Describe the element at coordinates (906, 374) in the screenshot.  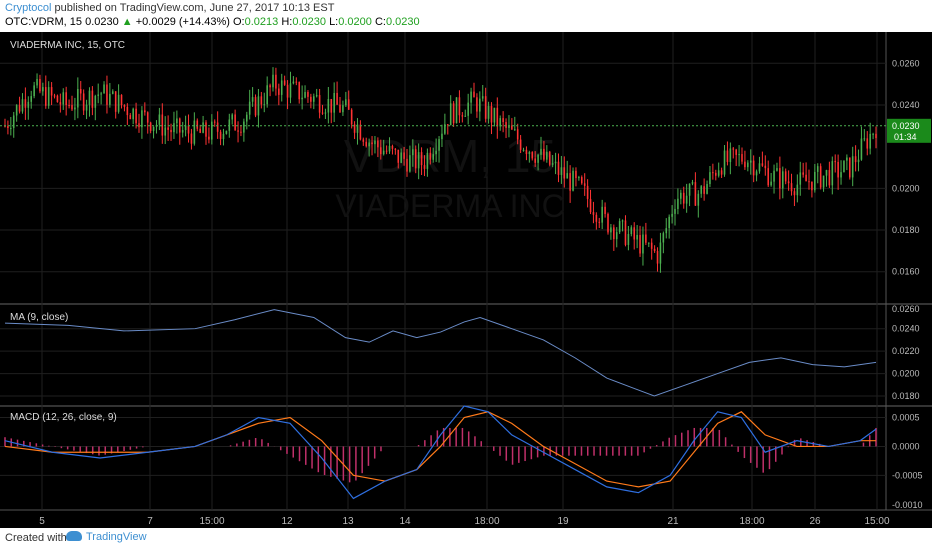
I see `ma-tick-label: 0.0200` at that location.